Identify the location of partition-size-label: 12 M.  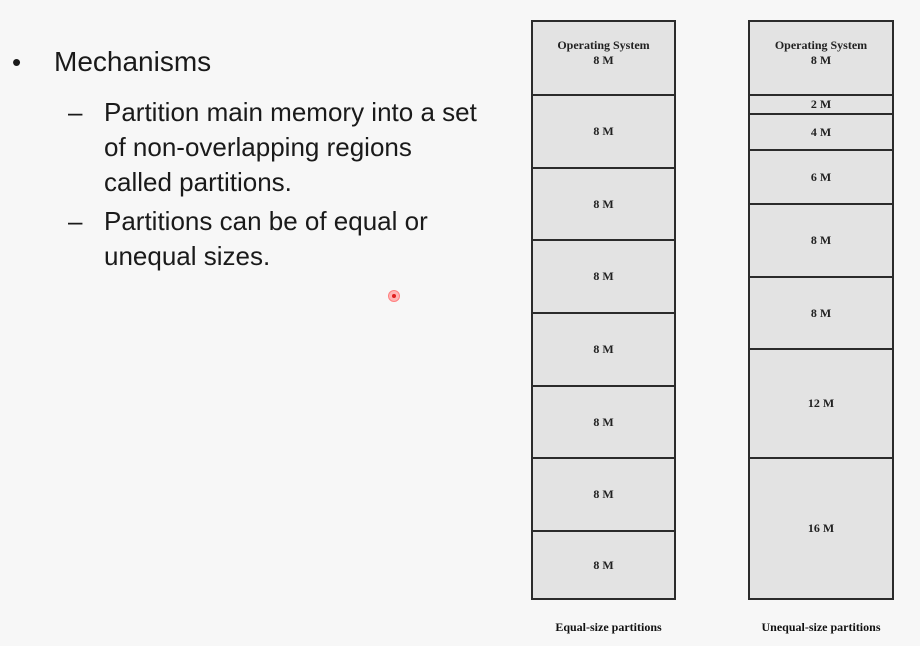
(821, 403).